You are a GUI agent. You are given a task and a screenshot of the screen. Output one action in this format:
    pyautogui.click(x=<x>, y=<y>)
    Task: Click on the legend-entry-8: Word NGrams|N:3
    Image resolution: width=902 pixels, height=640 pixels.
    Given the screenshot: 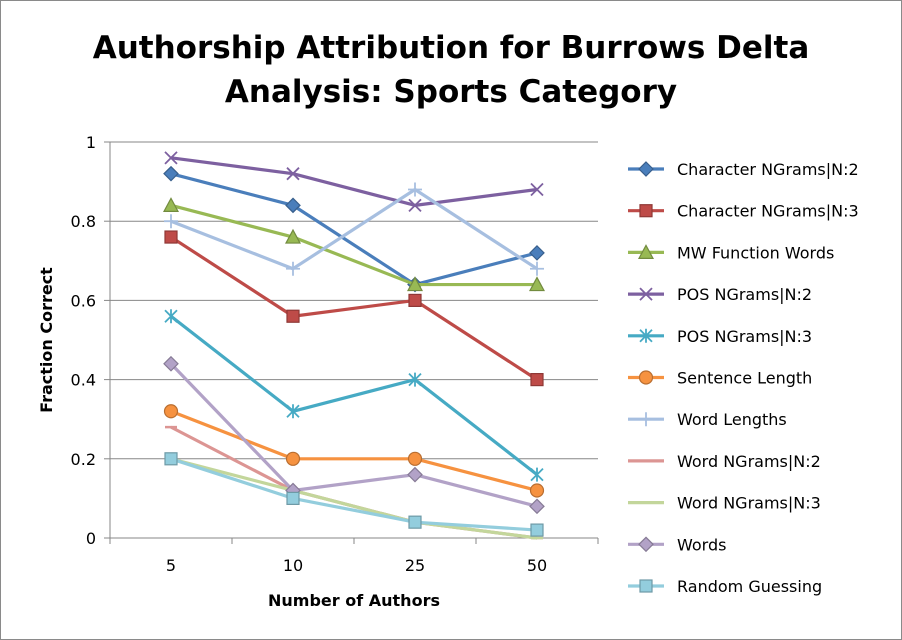 What is the action you would take?
    pyautogui.click(x=724, y=503)
    